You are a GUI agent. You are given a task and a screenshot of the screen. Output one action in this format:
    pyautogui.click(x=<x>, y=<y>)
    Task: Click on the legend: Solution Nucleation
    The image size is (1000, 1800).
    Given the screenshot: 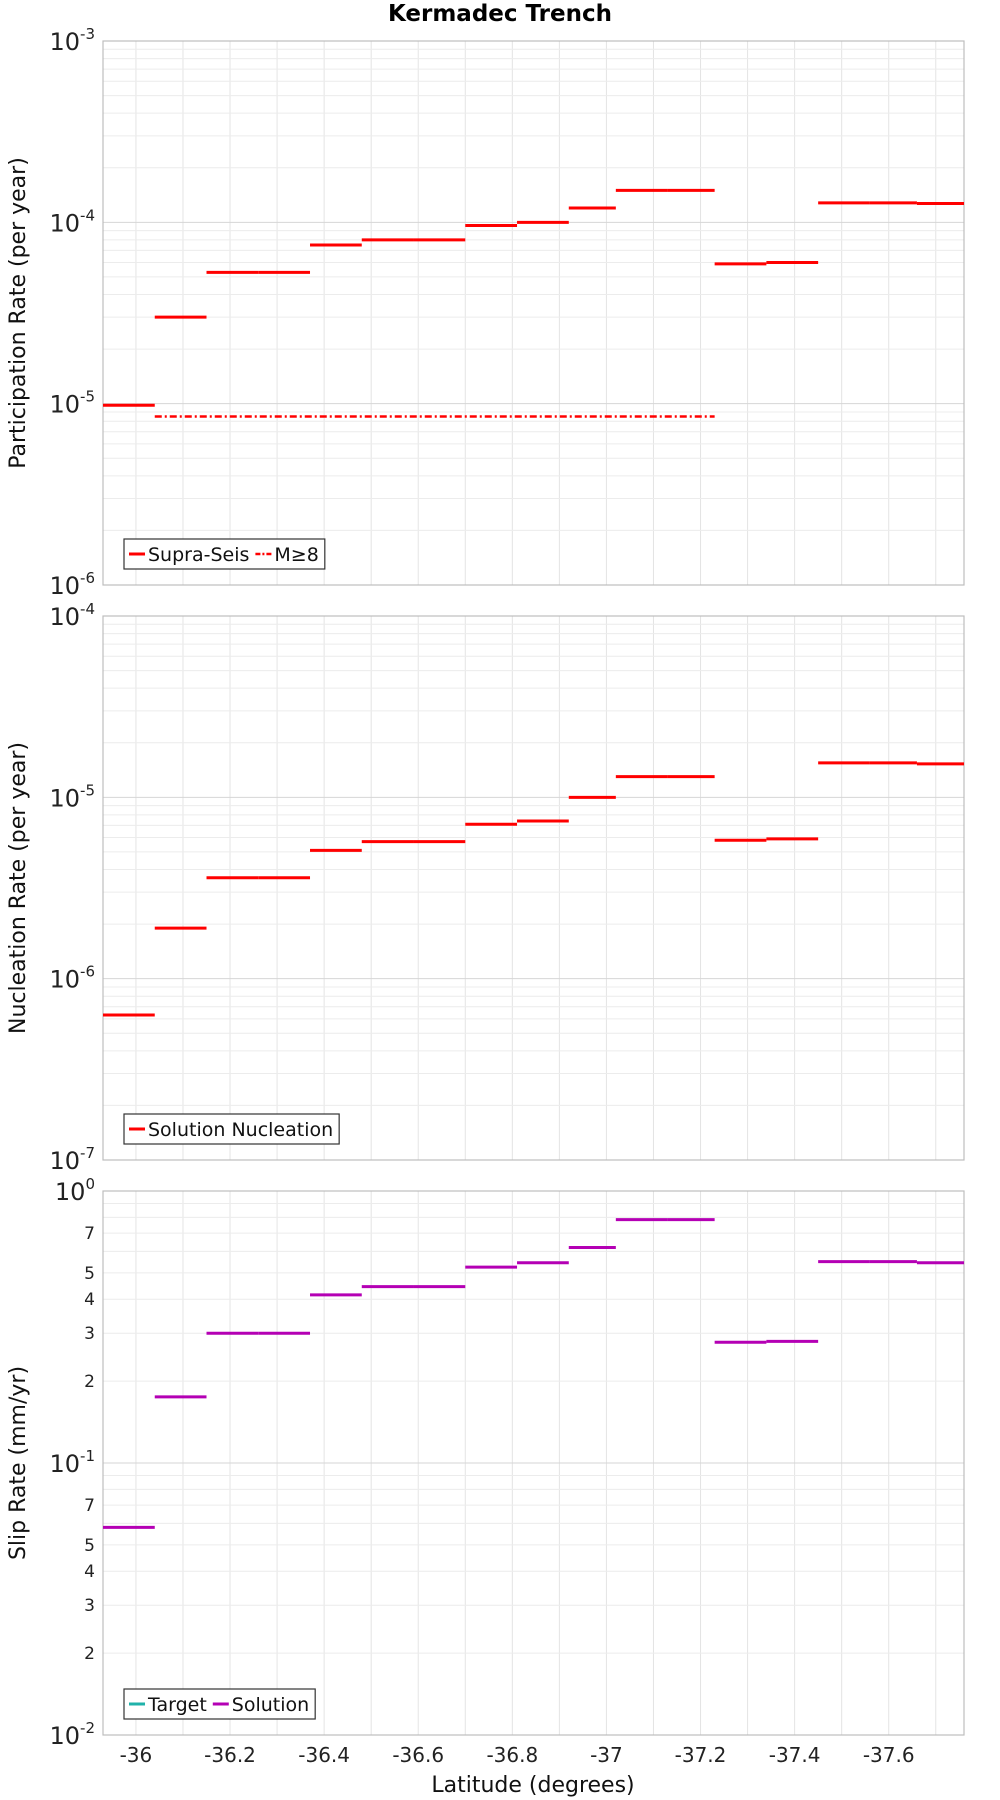 What is the action you would take?
    pyautogui.click(x=231, y=1129)
    